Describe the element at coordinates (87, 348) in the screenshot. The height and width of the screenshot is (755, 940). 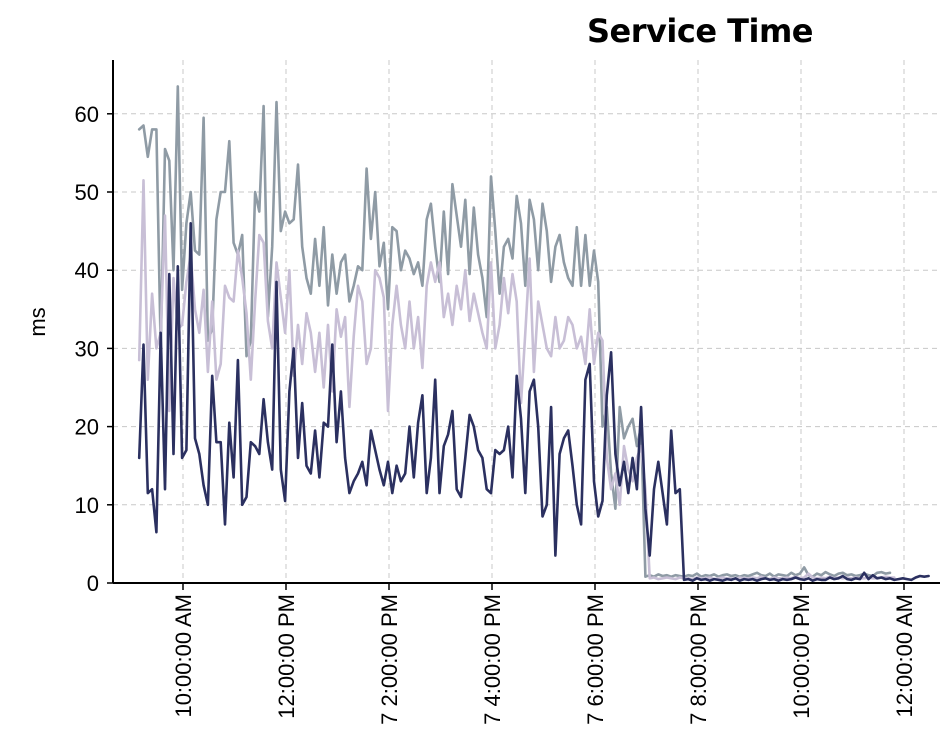
I see `y-tick-label: 30` at that location.